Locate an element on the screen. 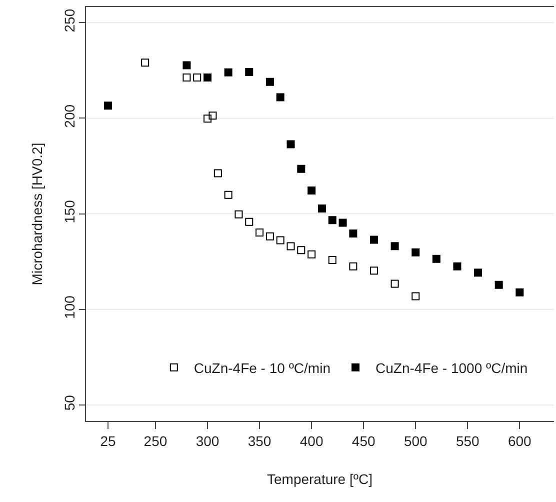 Image resolution: width=556 pixels, height=502 pixels. y-axis-title: Microhardness [HV0.2] is located at coordinates (37, 214).